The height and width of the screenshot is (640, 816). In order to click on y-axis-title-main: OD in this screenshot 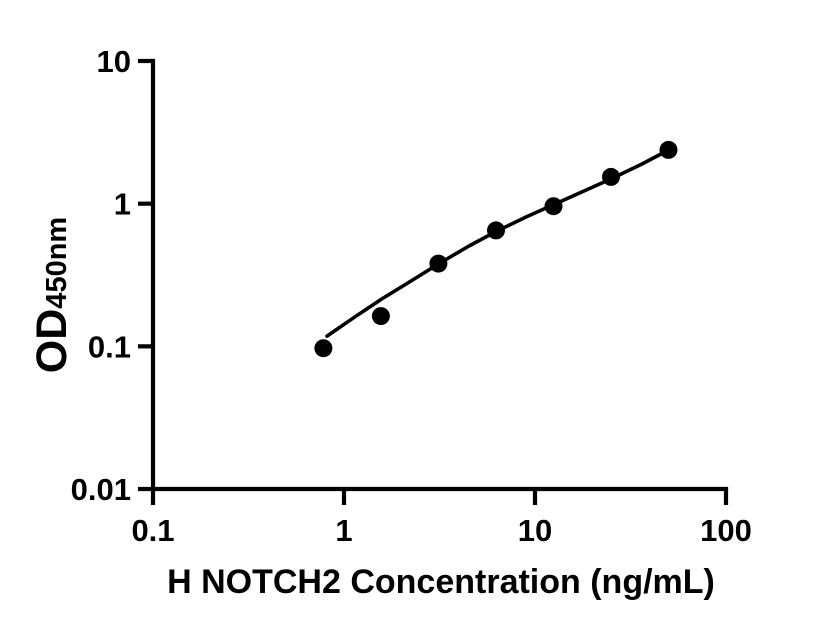, I will do `click(52, 341)`.